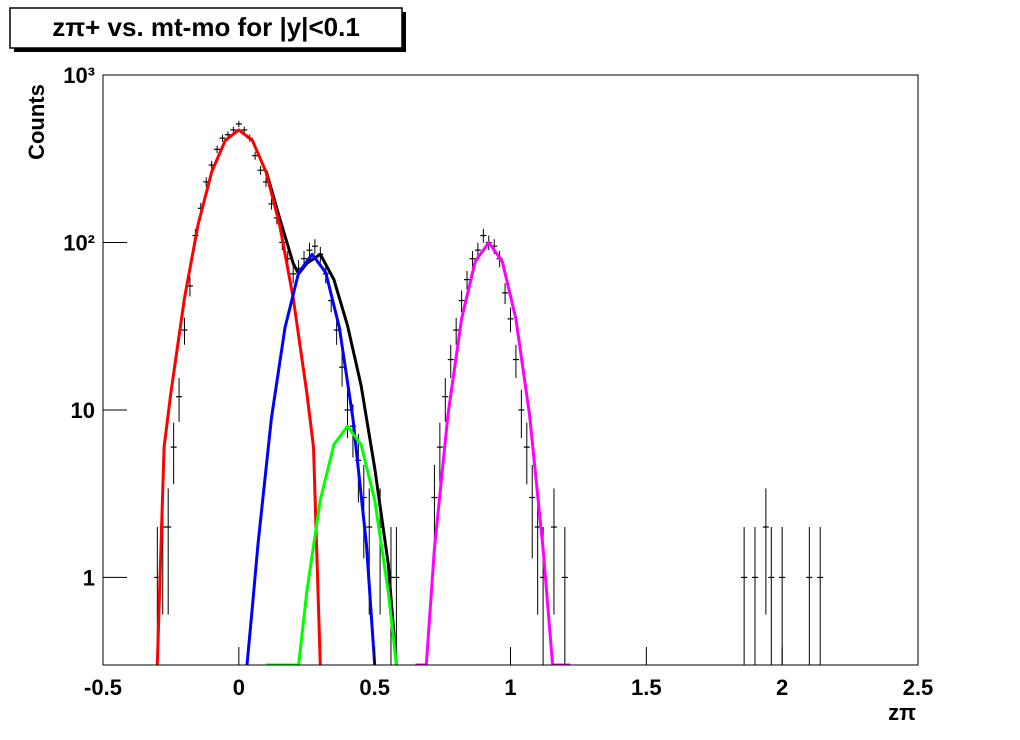 The image size is (1020, 740). I want to click on y-tick-label: 1, so click(89, 577).